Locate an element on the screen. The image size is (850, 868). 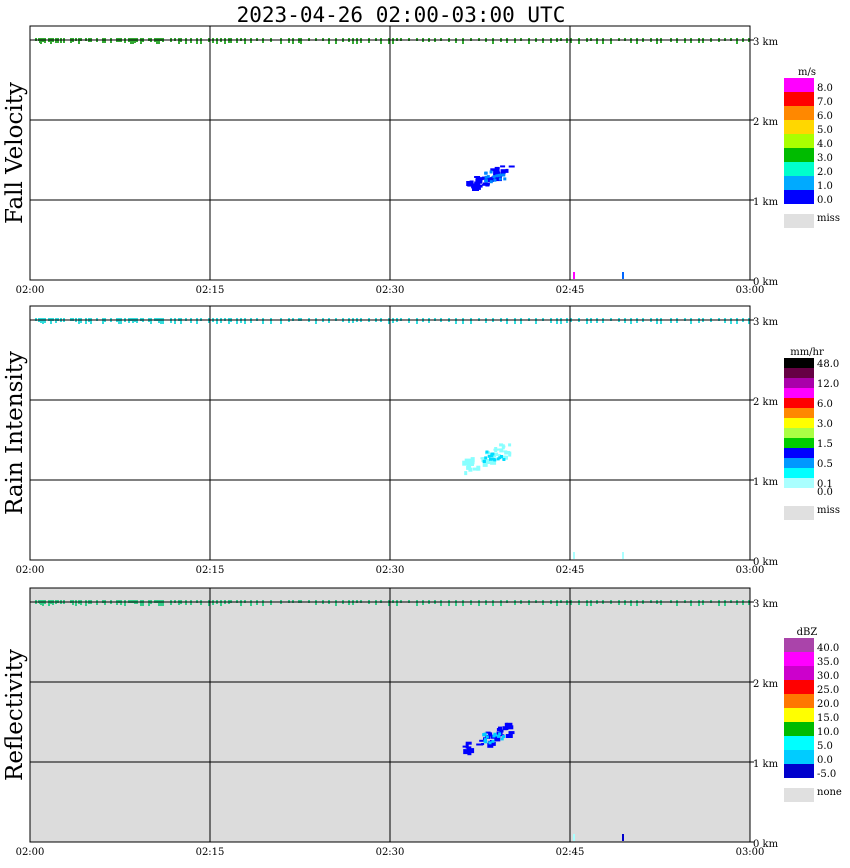
legend-zero-label: 0.0 is located at coordinates (825, 492).